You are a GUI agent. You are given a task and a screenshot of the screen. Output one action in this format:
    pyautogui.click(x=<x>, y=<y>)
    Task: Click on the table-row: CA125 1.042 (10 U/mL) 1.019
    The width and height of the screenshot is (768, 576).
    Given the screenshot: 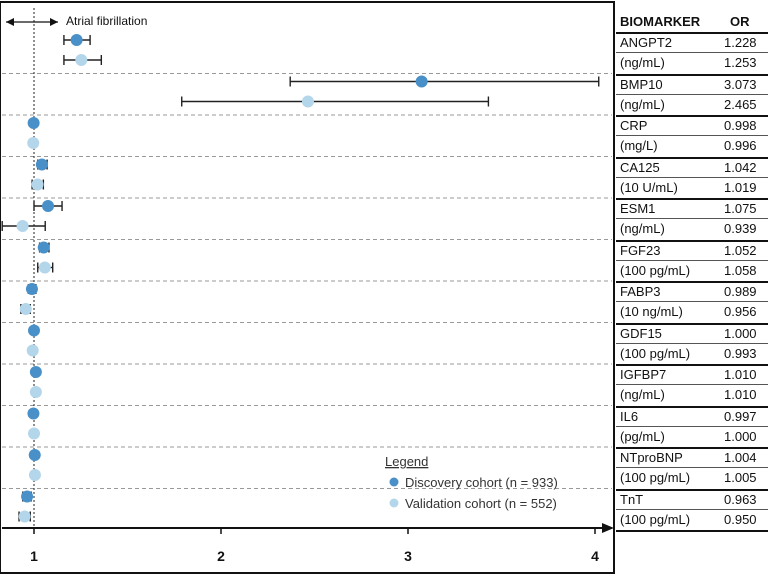 What is the action you would take?
    pyautogui.click(x=692, y=177)
    